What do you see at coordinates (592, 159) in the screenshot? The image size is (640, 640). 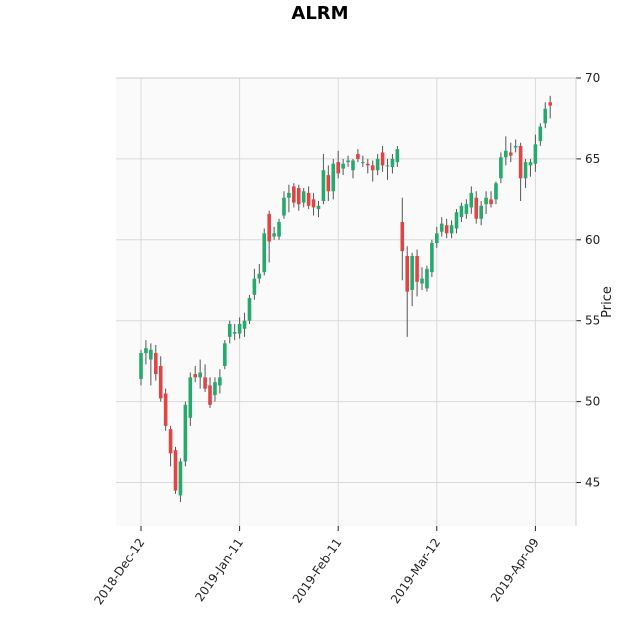 I see `y-tick-label: 65` at bounding box center [592, 159].